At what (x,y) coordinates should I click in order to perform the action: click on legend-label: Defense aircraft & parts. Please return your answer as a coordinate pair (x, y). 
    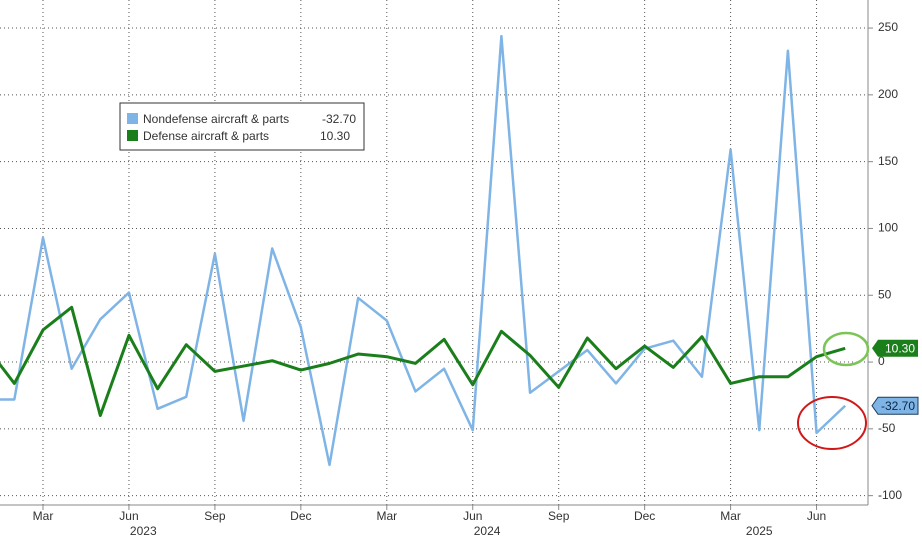
    Looking at the image, I should click on (206, 136).